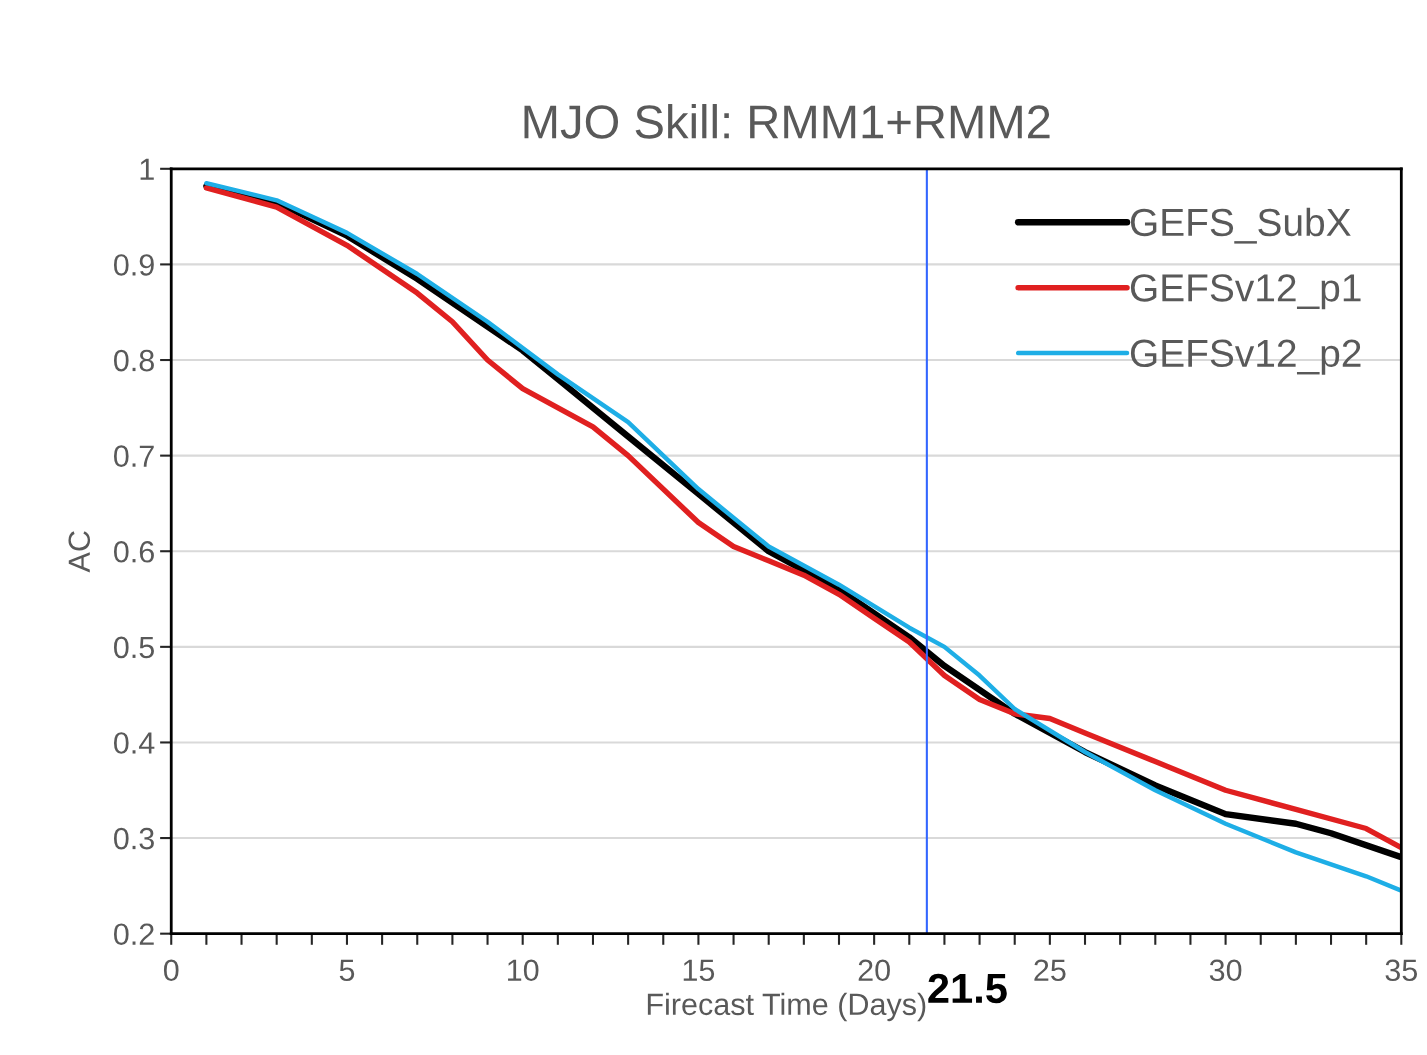 The image size is (1427, 1055). I want to click on y-tick-label: 0.5, so click(133, 647).